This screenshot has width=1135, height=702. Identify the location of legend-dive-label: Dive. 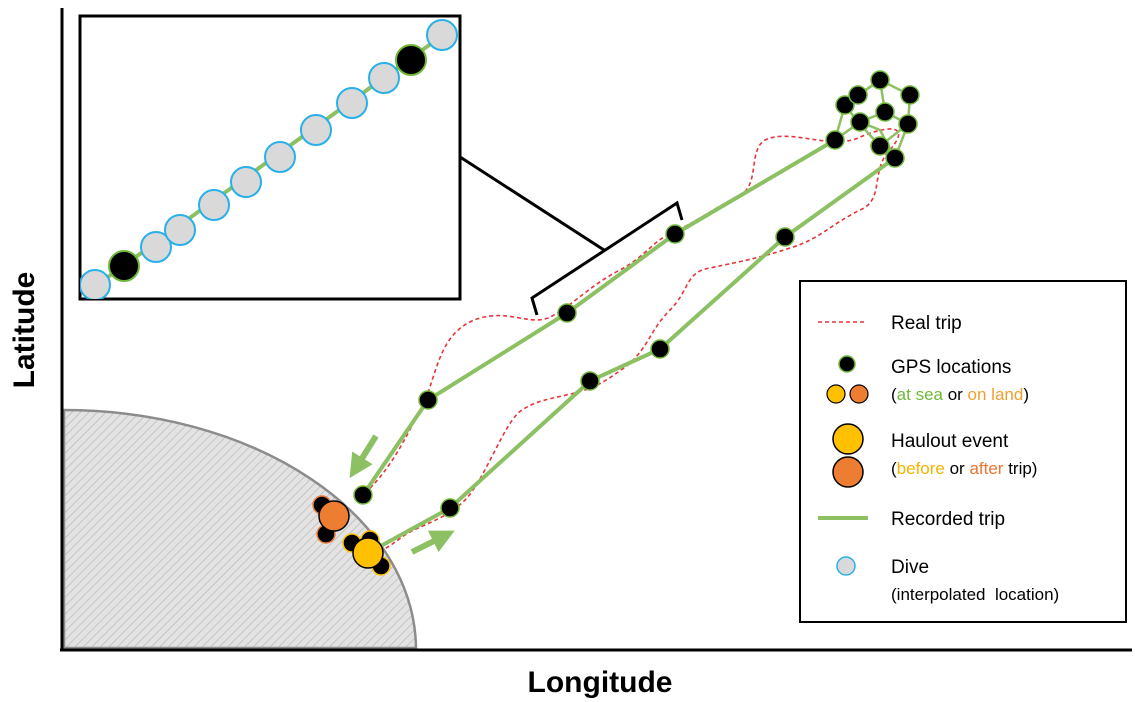
(910, 567).